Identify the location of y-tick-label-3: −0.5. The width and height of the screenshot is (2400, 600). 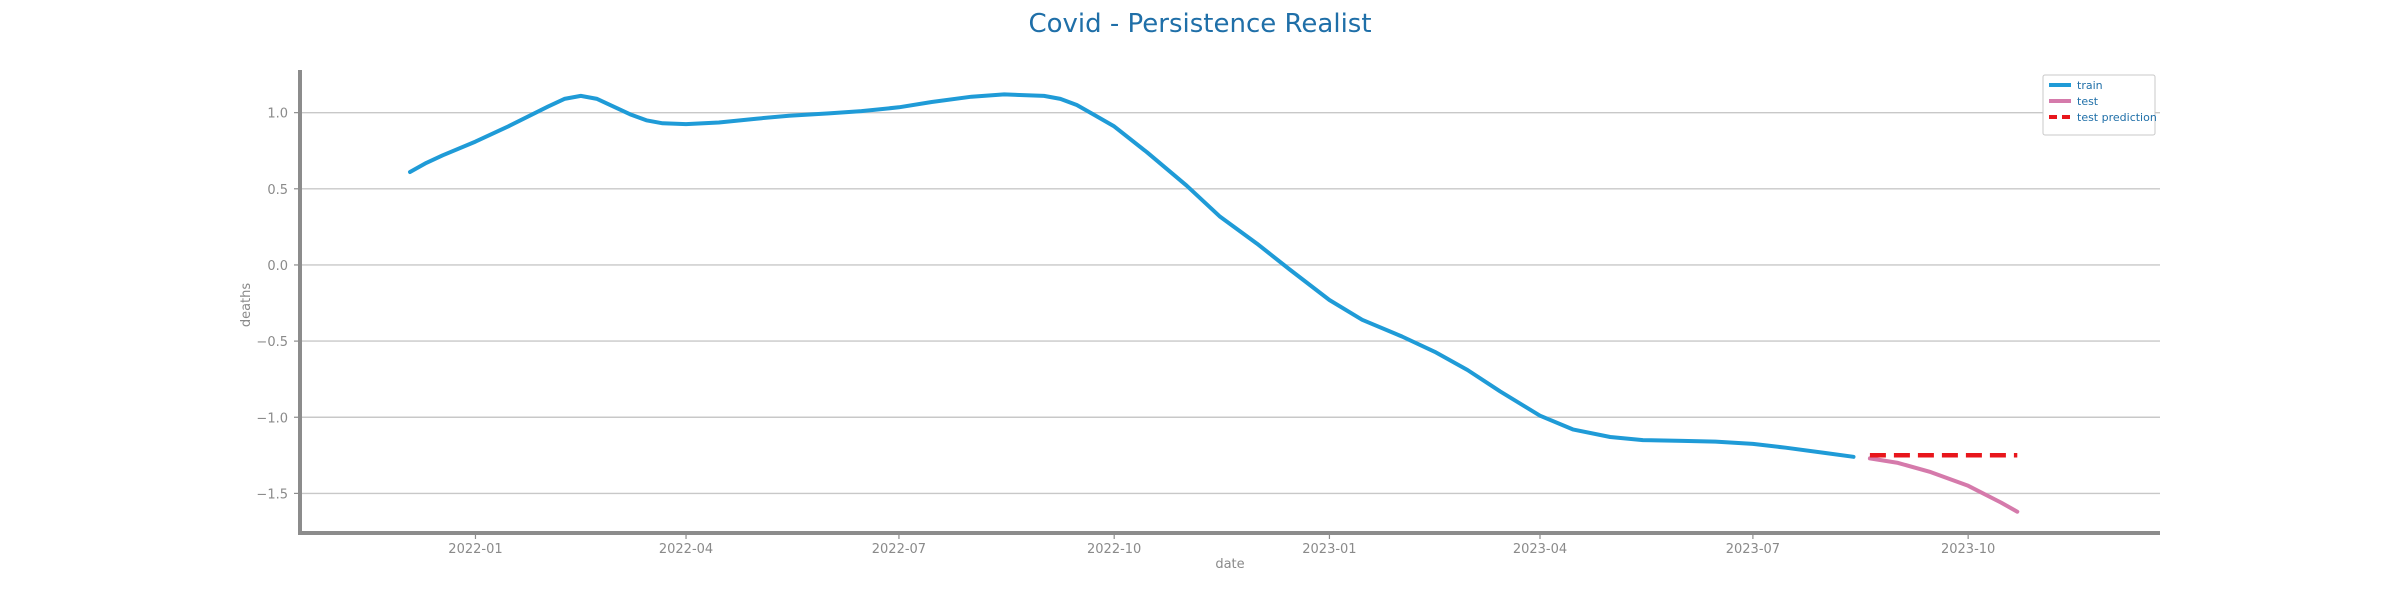
(272, 342).